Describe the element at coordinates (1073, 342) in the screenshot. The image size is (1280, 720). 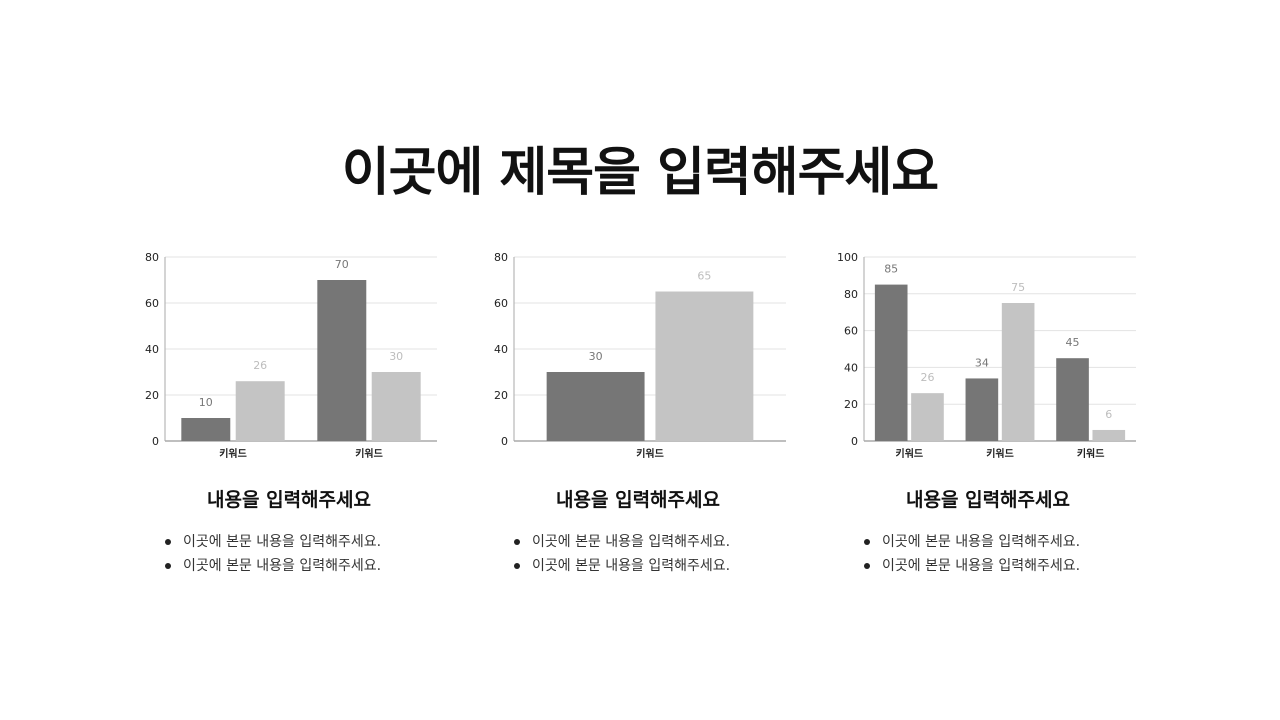
I see `data-label: 45` at that location.